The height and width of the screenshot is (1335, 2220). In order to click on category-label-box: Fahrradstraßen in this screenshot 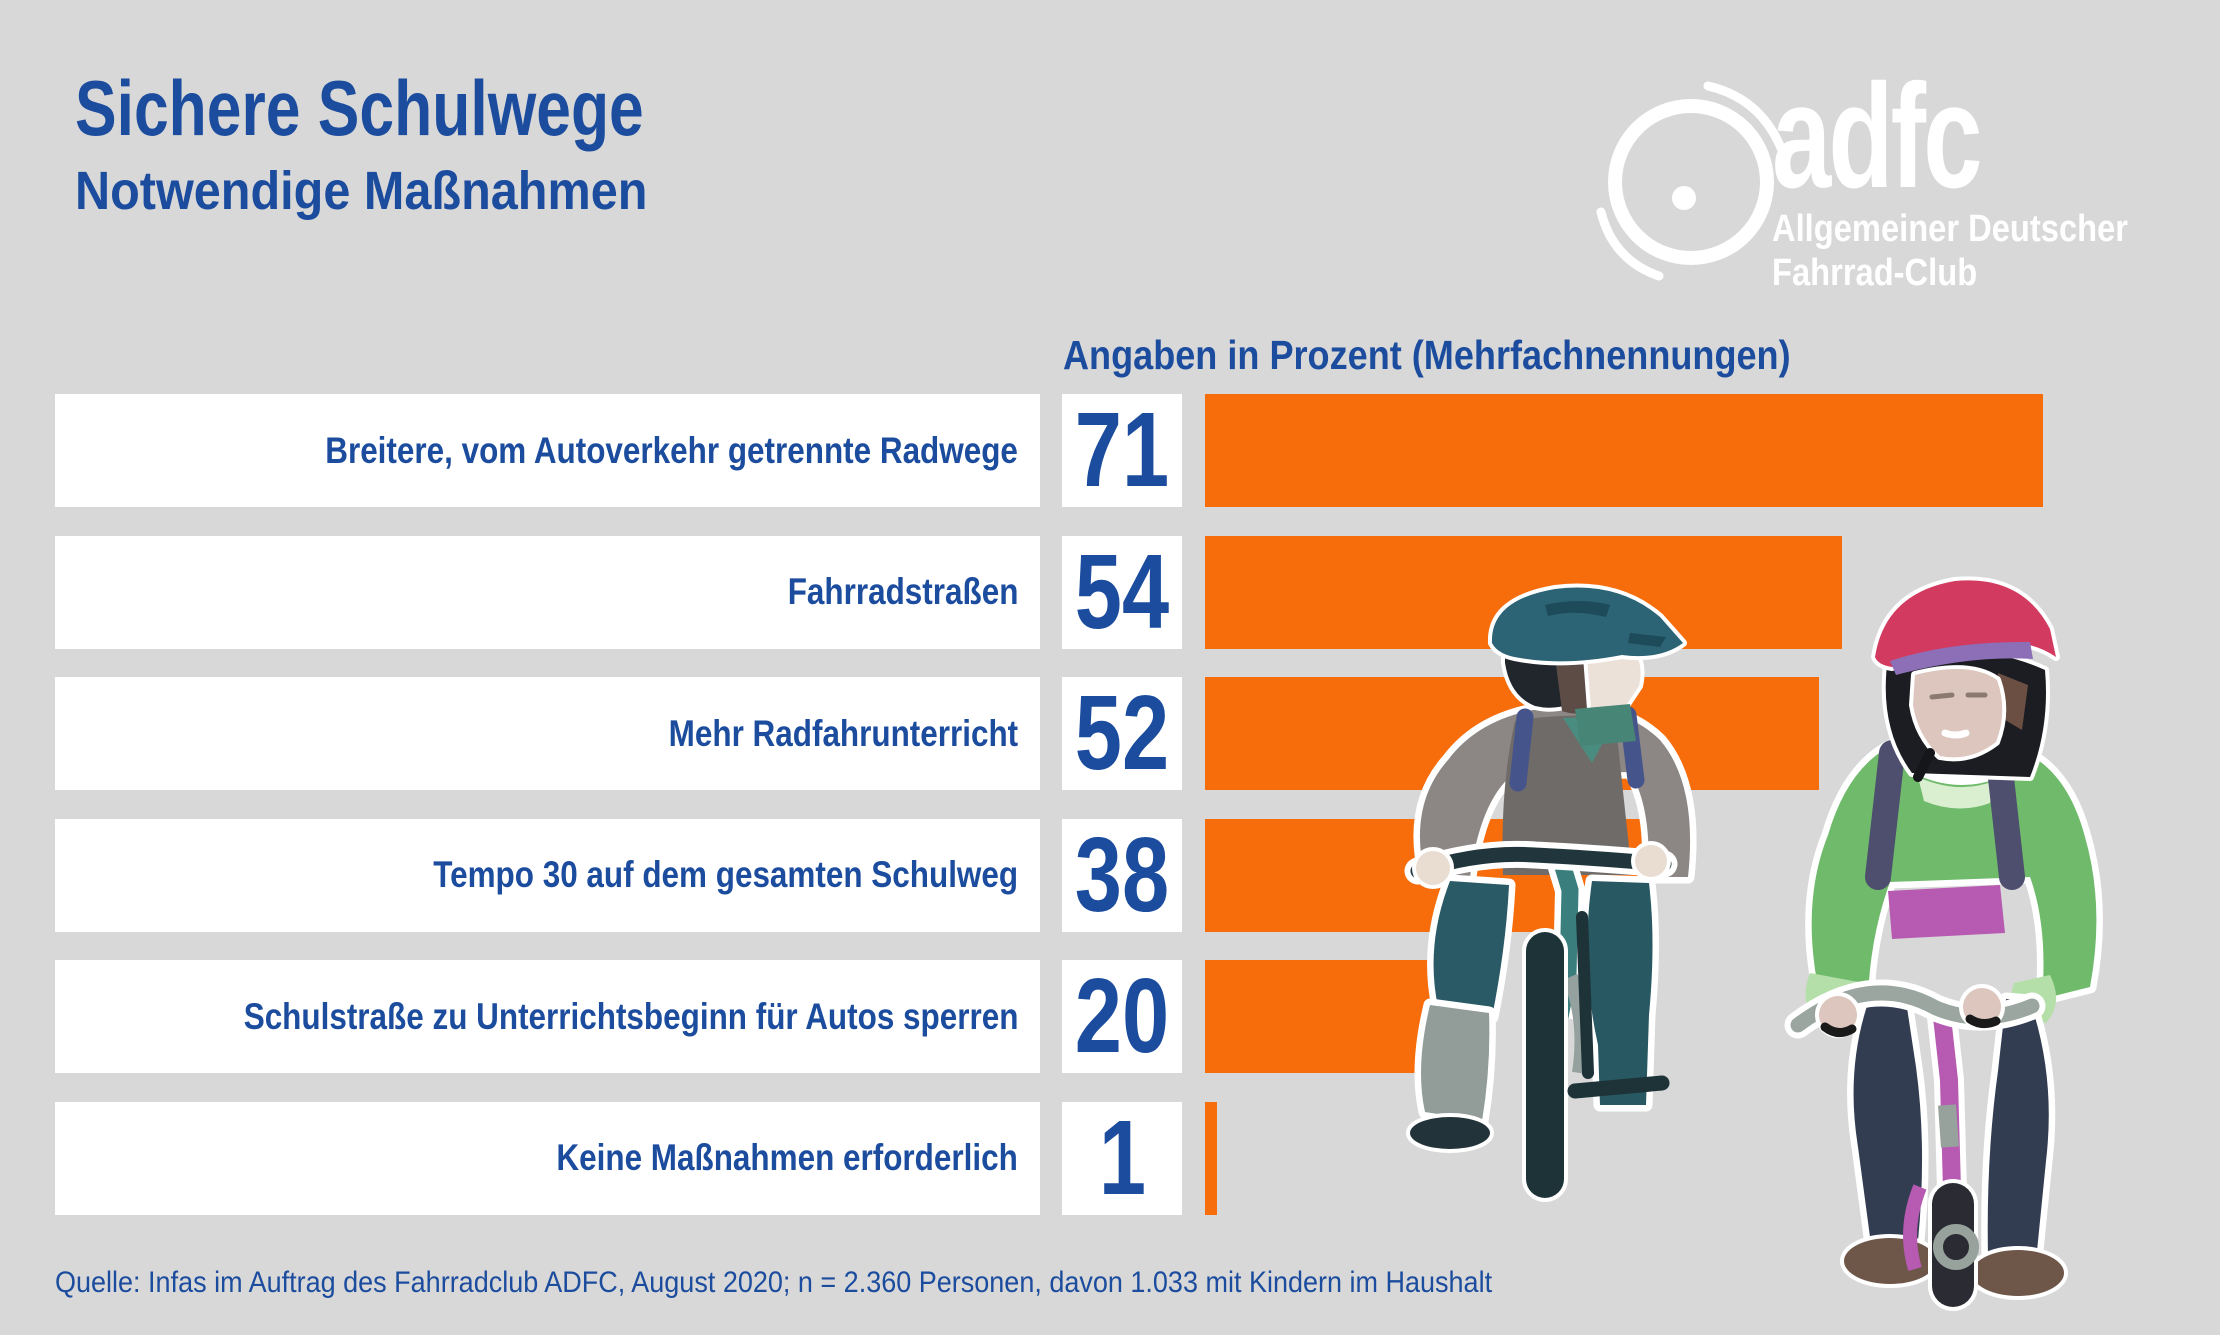, I will do `click(547, 592)`.